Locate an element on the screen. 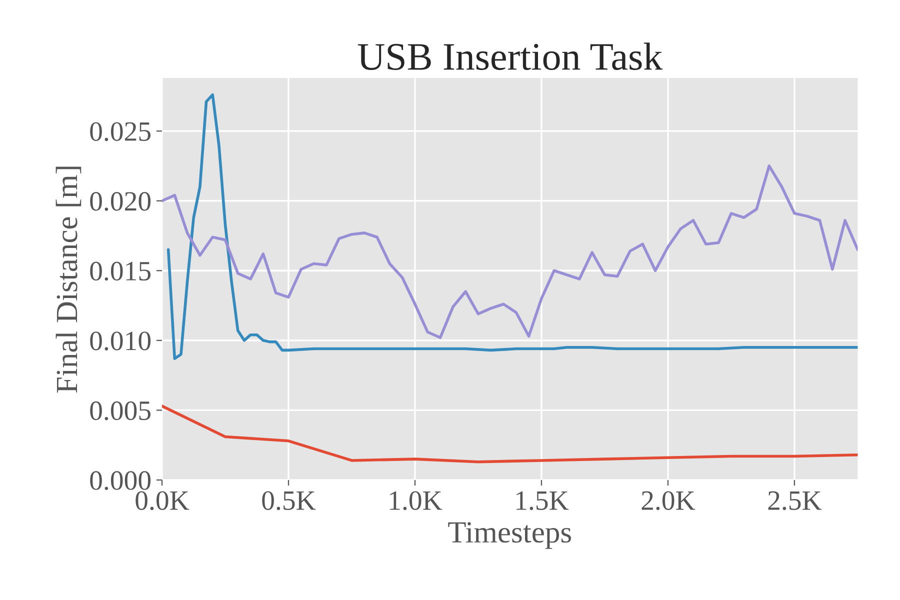 This screenshot has width=900, height=600. y-tick-label: 0.025 is located at coordinates (120, 132).